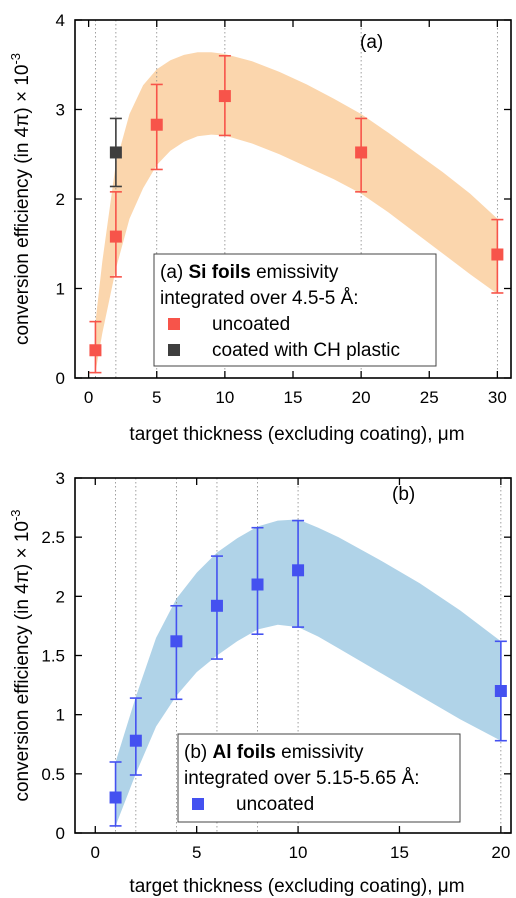 This screenshot has height=898, width=516. What do you see at coordinates (275, 804) in the screenshot?
I see `chart-b-legend-label: uncoated` at bounding box center [275, 804].